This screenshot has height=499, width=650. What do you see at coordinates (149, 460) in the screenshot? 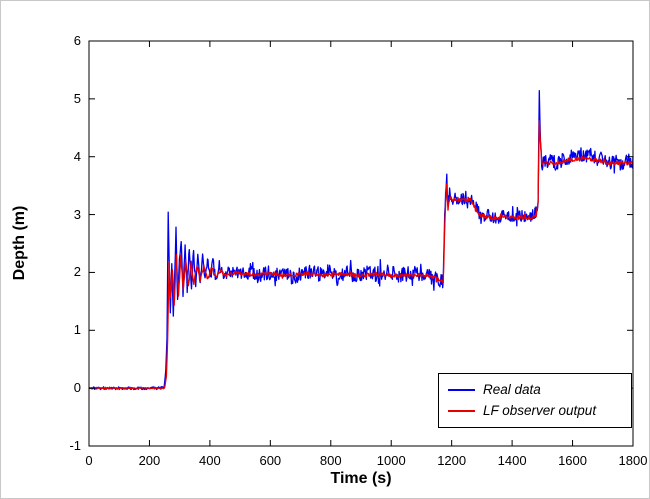
I see `x-tick-label: 200` at bounding box center [149, 460].